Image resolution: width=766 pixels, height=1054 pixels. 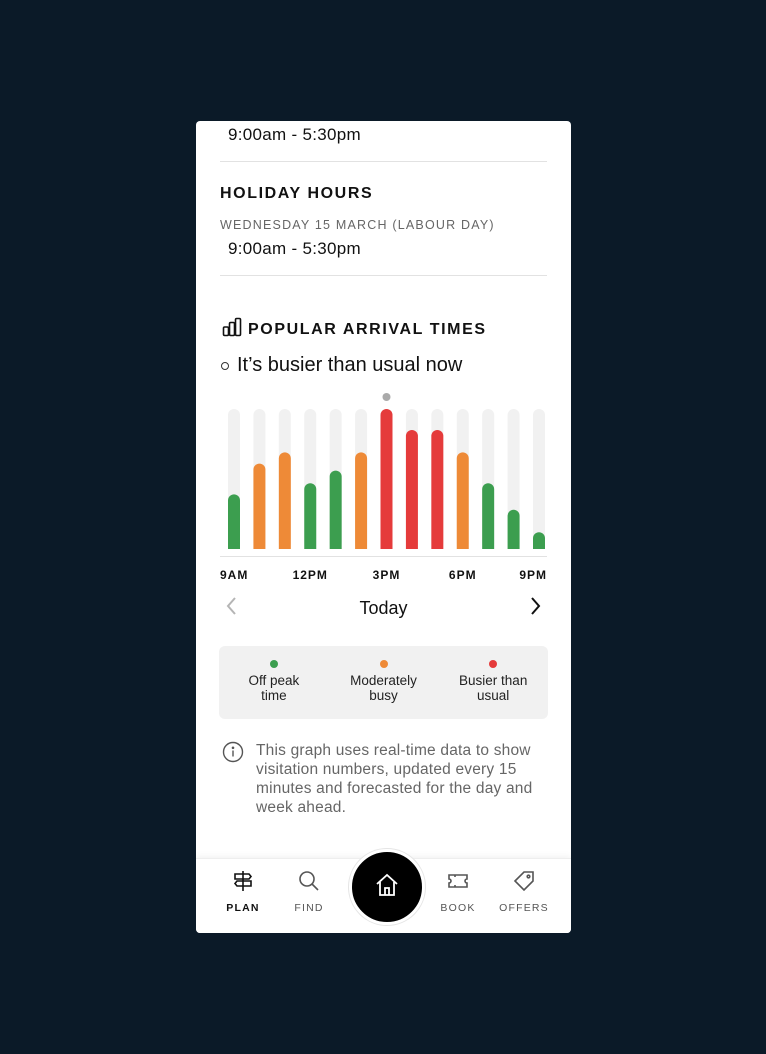 I want to click on busy-status: It’s busier than usual now, so click(x=341, y=365).